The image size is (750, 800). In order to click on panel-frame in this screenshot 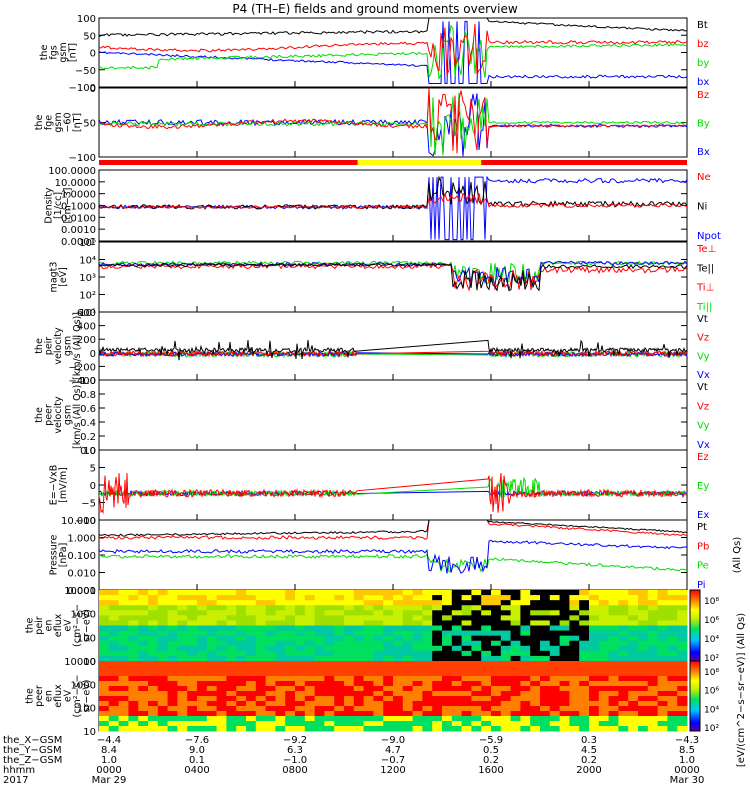, I will do `click(393, 485)`.